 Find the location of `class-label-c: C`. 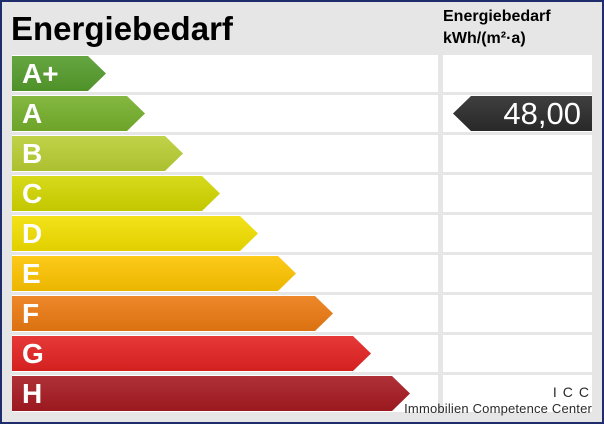

class-label-c: C is located at coordinates (32, 193).